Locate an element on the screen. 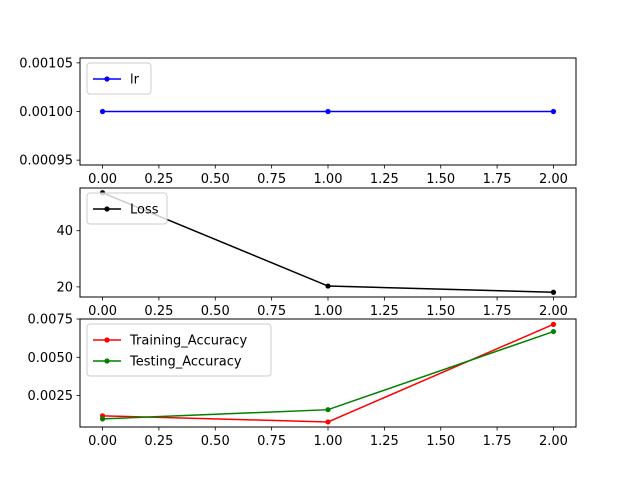 This screenshot has width=640, height=480. x-tick-label-1-6: 1.50 is located at coordinates (440, 311).